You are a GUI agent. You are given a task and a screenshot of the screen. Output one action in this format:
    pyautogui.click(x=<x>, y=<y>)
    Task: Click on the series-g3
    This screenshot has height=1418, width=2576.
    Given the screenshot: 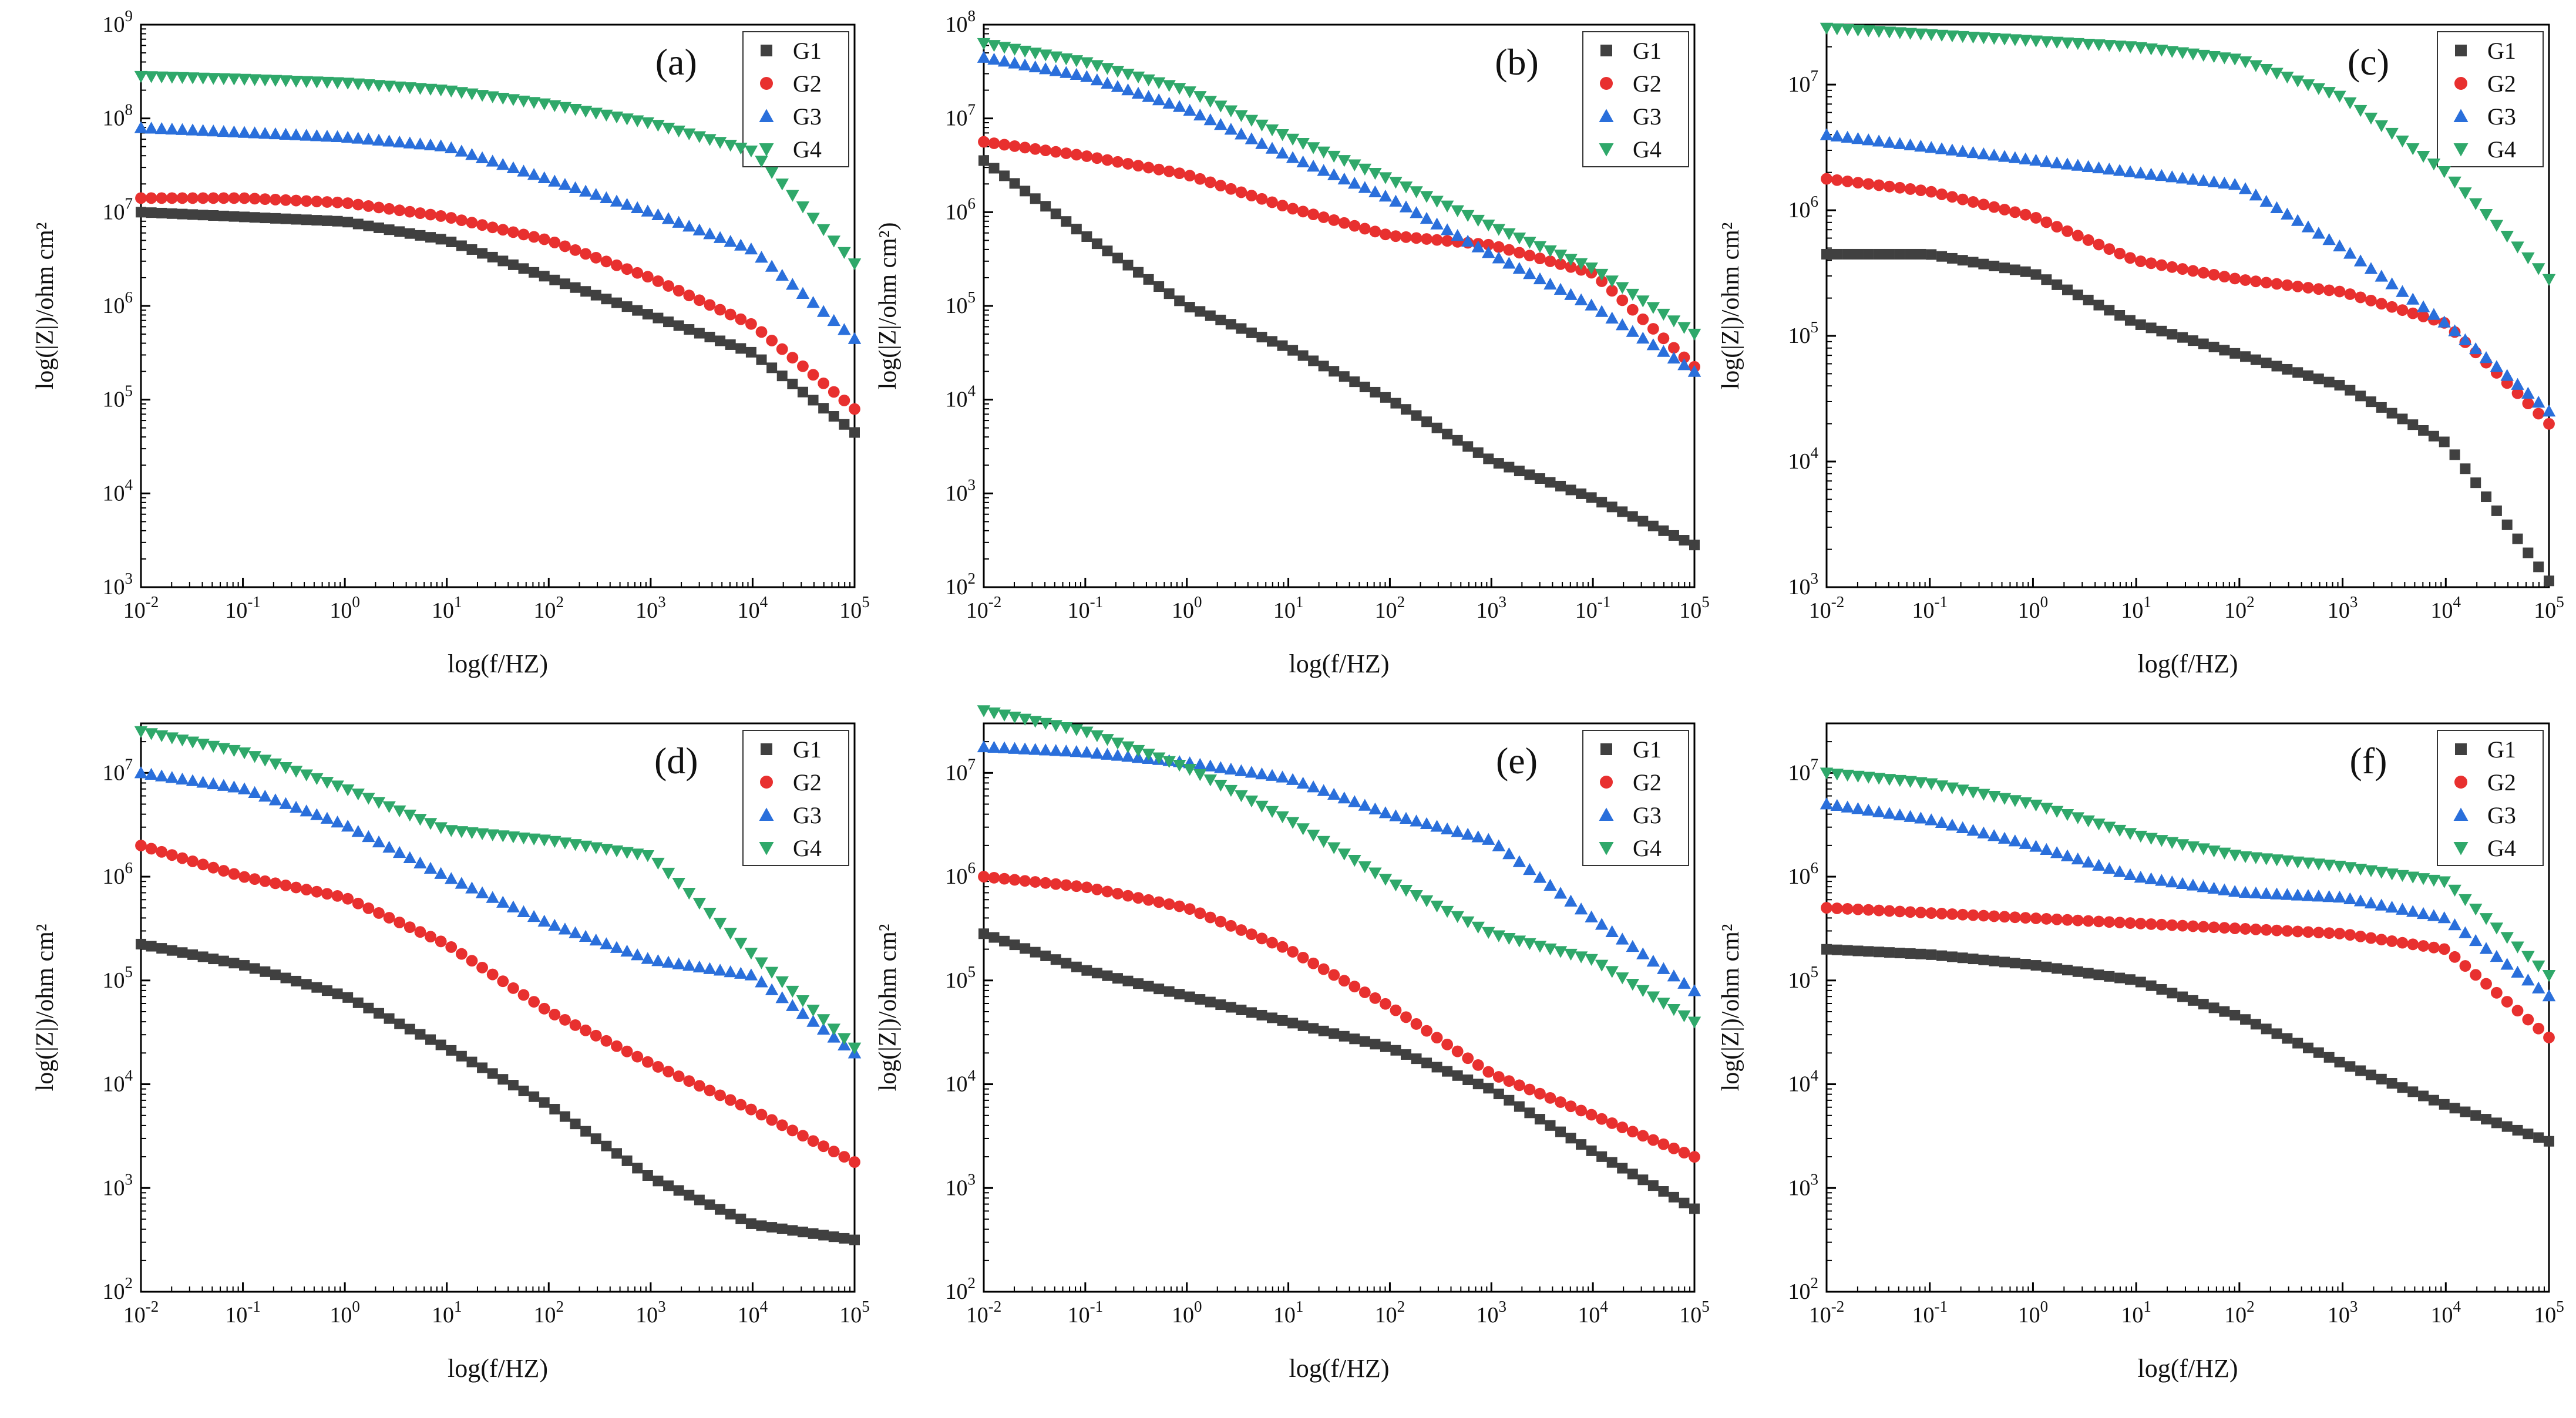 What is the action you would take?
    pyautogui.click(x=2188, y=899)
    